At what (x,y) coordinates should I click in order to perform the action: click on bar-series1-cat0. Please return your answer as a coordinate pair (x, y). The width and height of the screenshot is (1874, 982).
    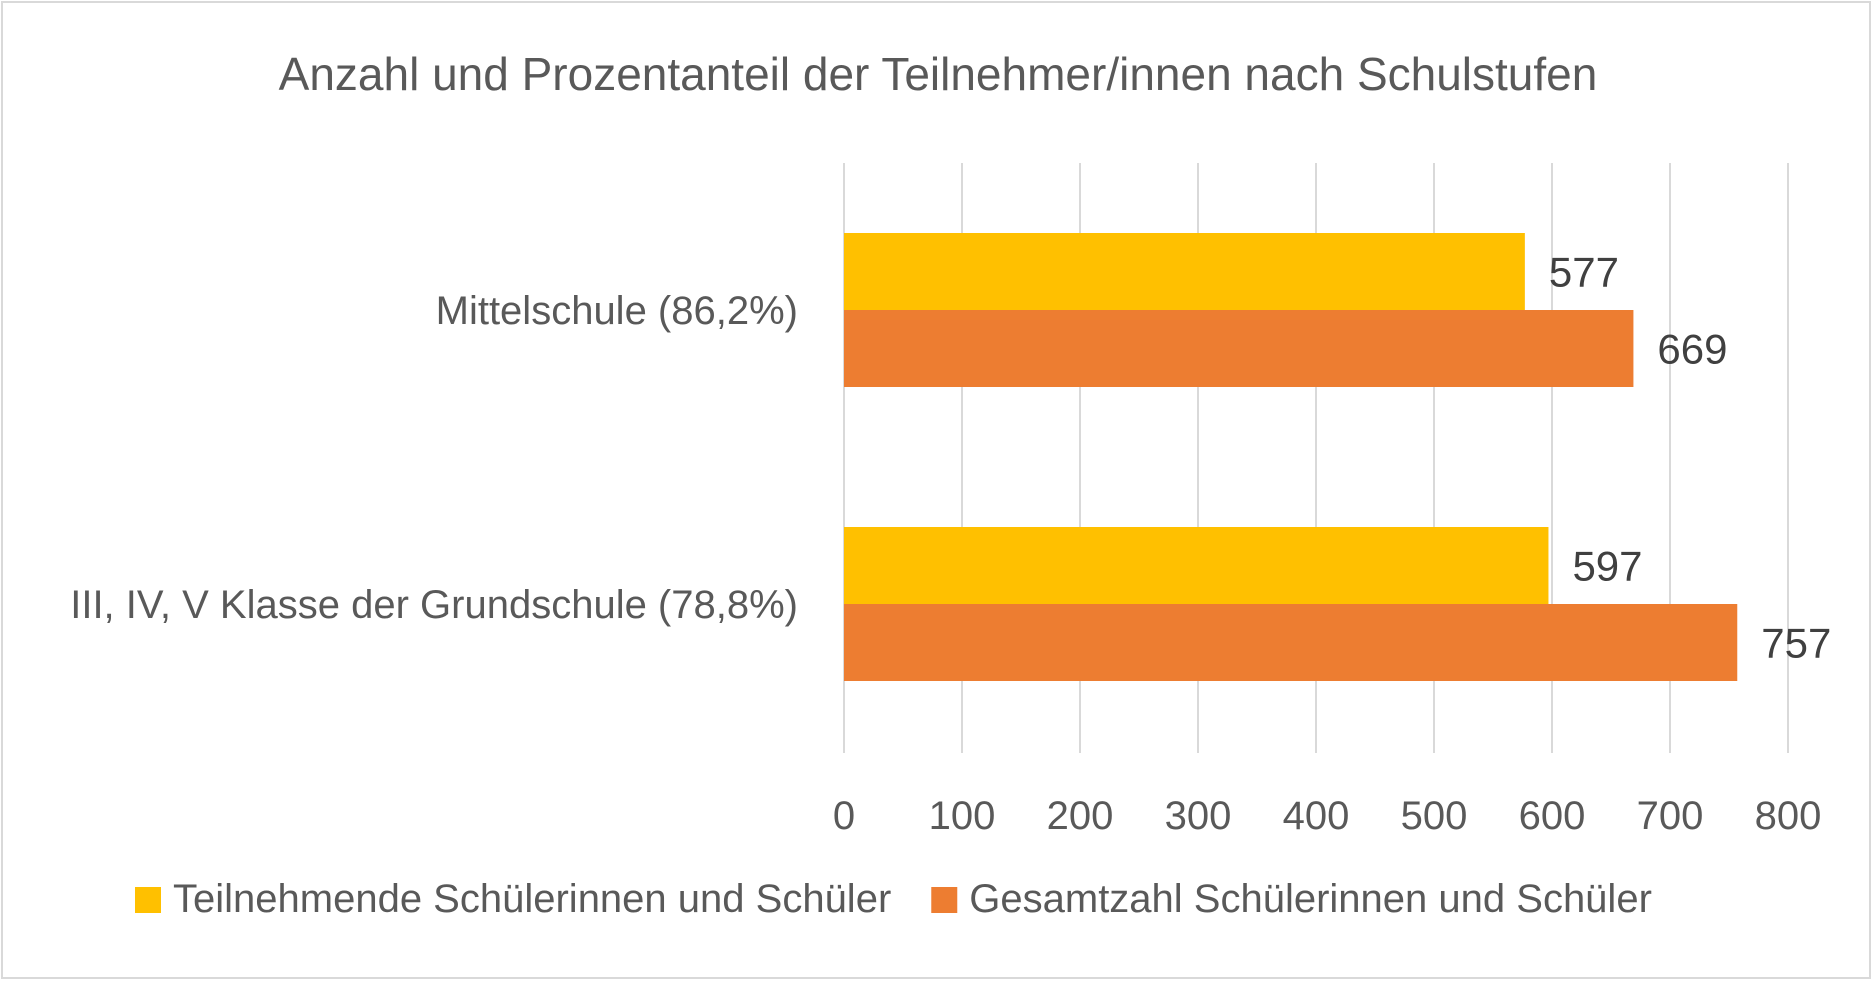
    Looking at the image, I should click on (1239, 348).